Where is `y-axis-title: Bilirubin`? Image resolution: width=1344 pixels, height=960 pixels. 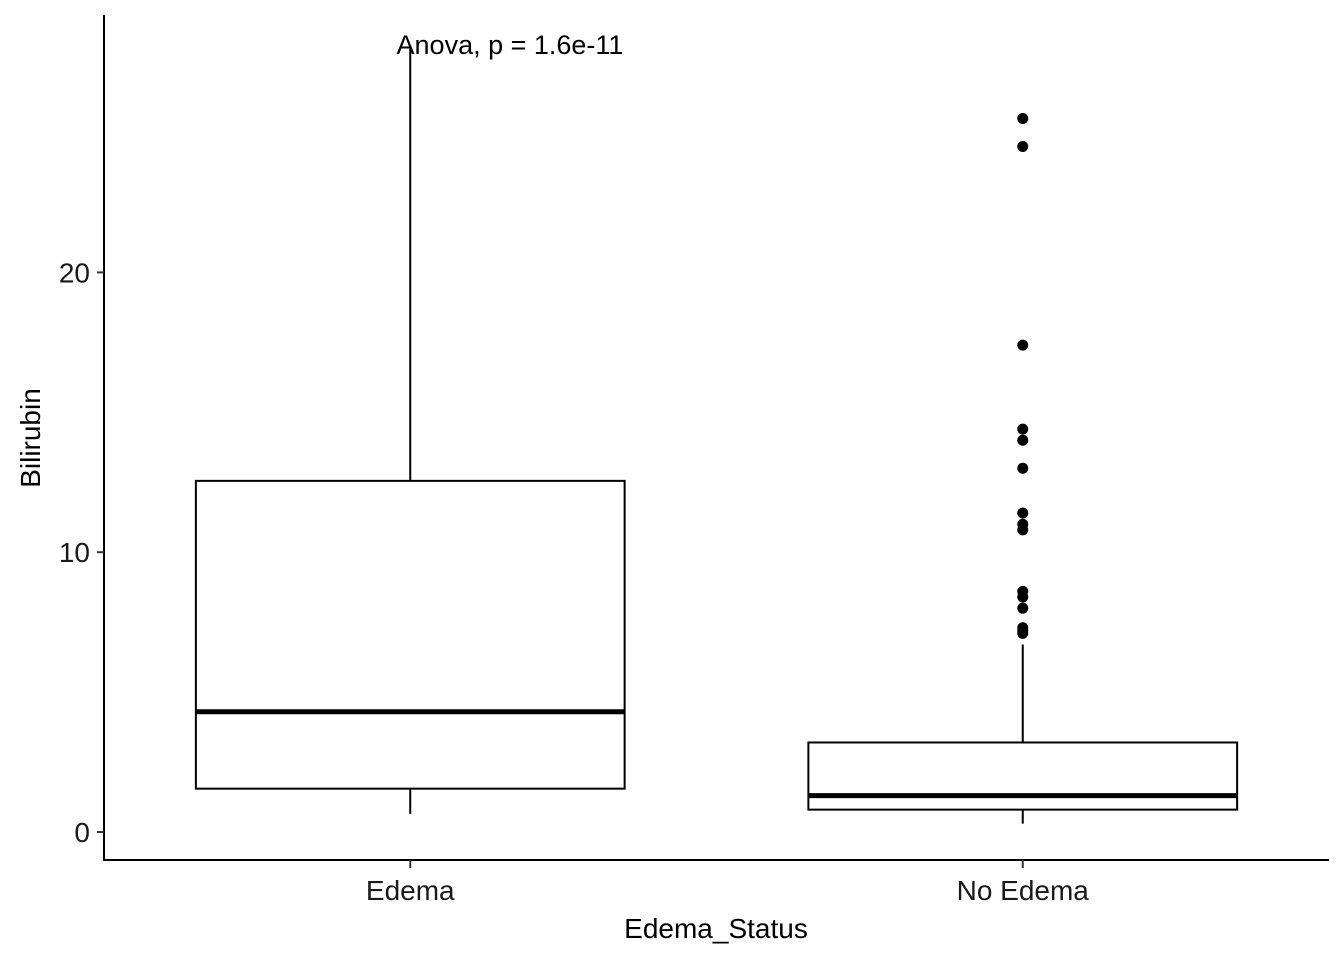
y-axis-title: Bilirubin is located at coordinates (30, 438).